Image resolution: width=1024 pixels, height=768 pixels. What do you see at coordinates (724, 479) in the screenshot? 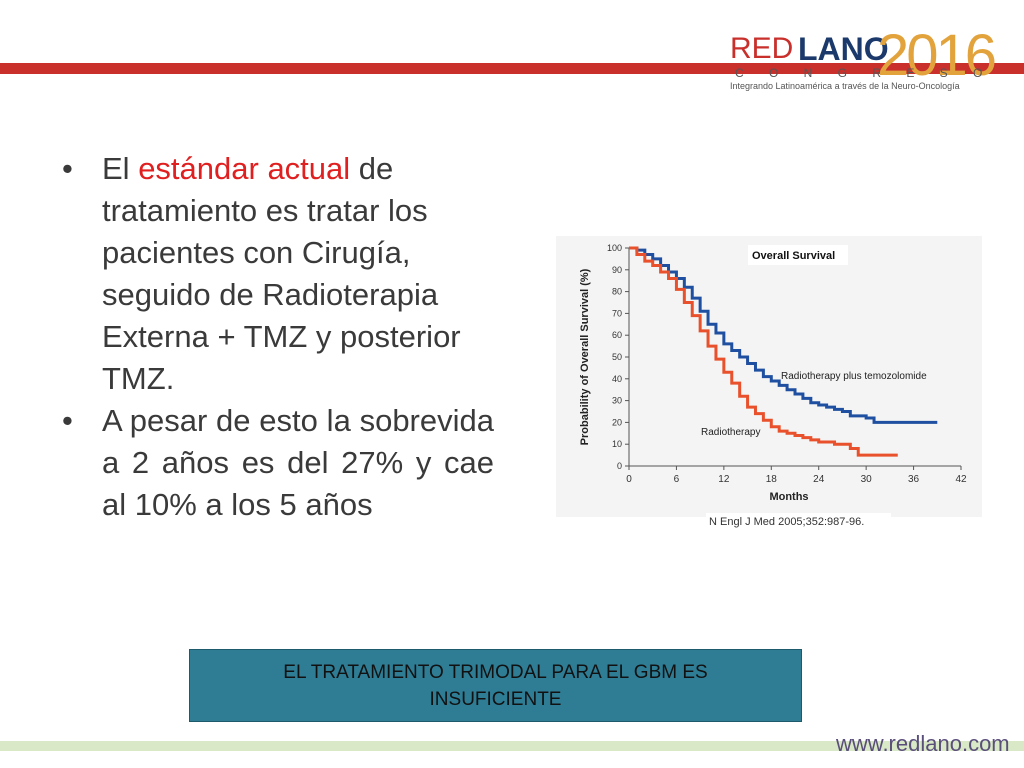
I see `x-tick-label: 12` at bounding box center [724, 479].